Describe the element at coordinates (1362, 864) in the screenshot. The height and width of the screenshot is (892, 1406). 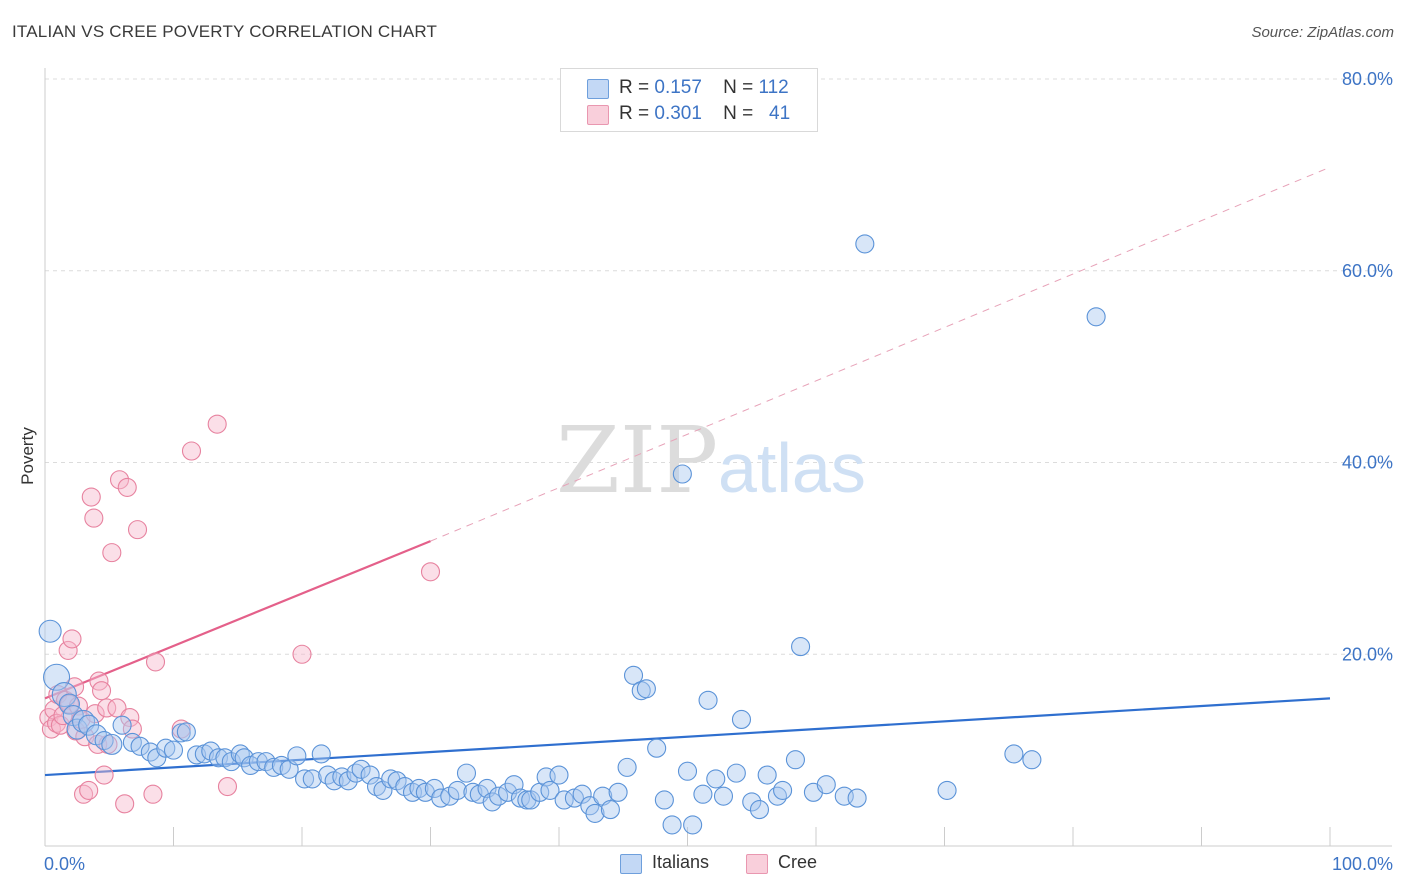
I see `x-tick-label-max: 100.0%` at that location.